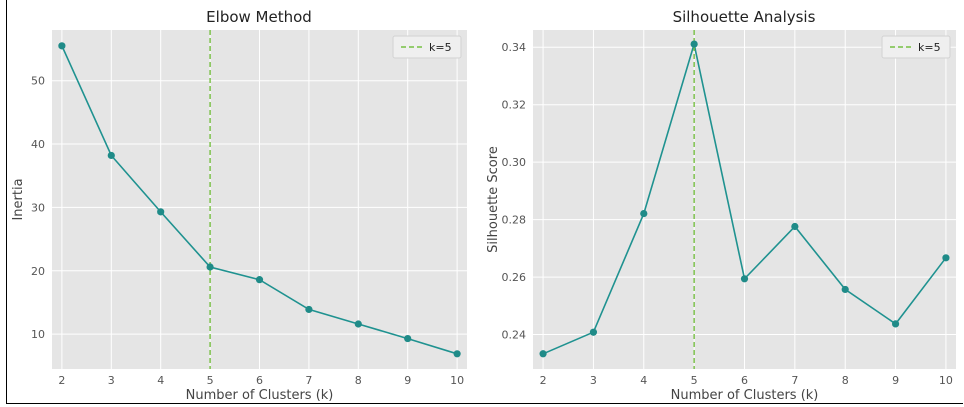 Image resolution: width=964 pixels, height=407 pixels. Describe the element at coordinates (946, 380) in the screenshot. I see `silhouette-x-tick-label: 10` at that location.